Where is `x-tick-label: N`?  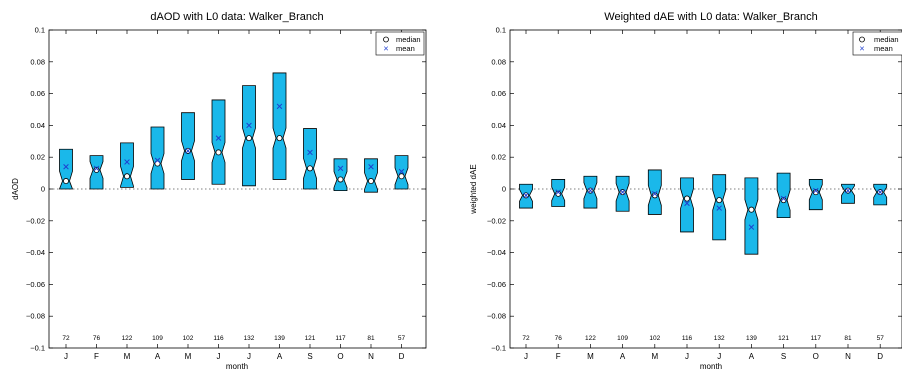 x-tick-label: N is located at coordinates (848, 356).